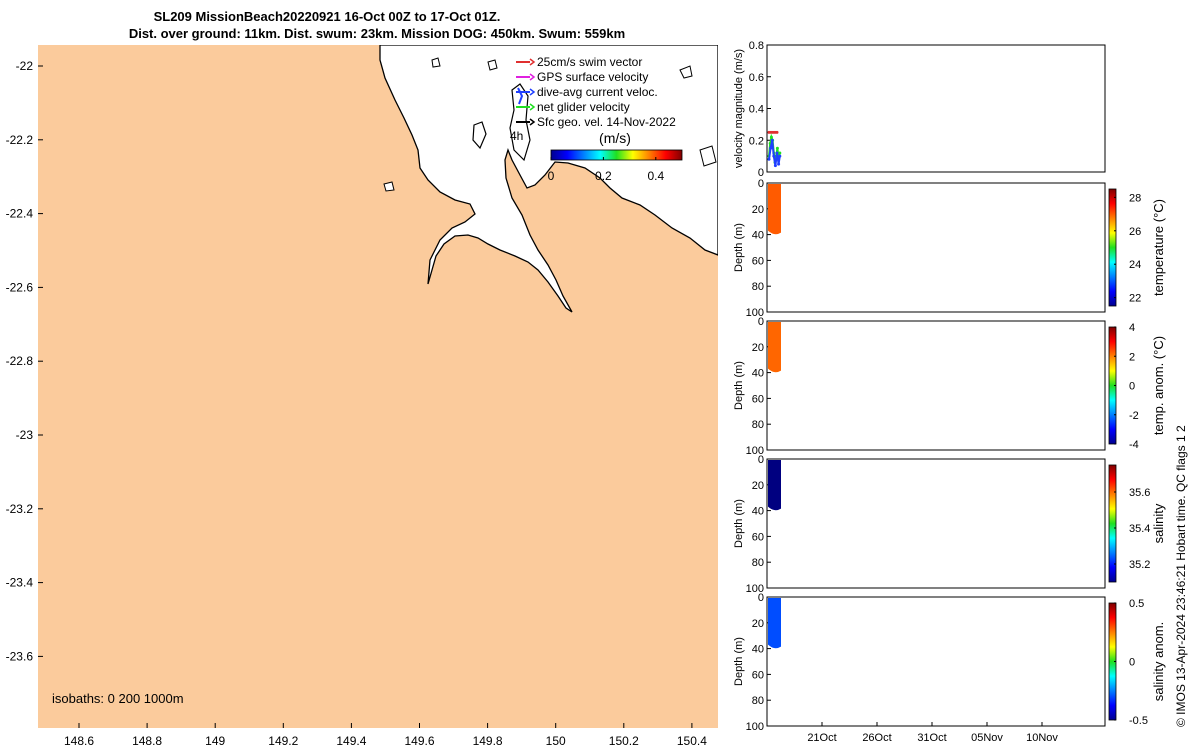 This screenshot has height=750, width=1200. What do you see at coordinates (739, 108) in the screenshot?
I see `y-axis-label: velocity magnitude (m/s)` at bounding box center [739, 108].